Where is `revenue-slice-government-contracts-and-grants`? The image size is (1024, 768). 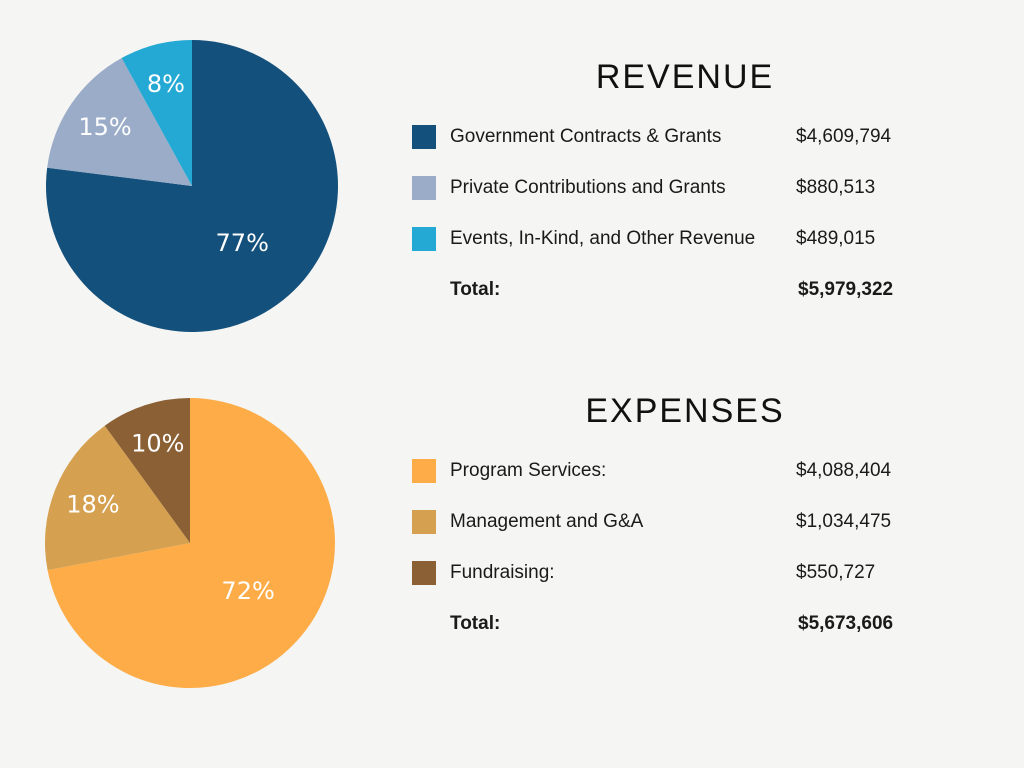
revenue-slice-government-contracts-and-grants is located at coordinates (192, 186).